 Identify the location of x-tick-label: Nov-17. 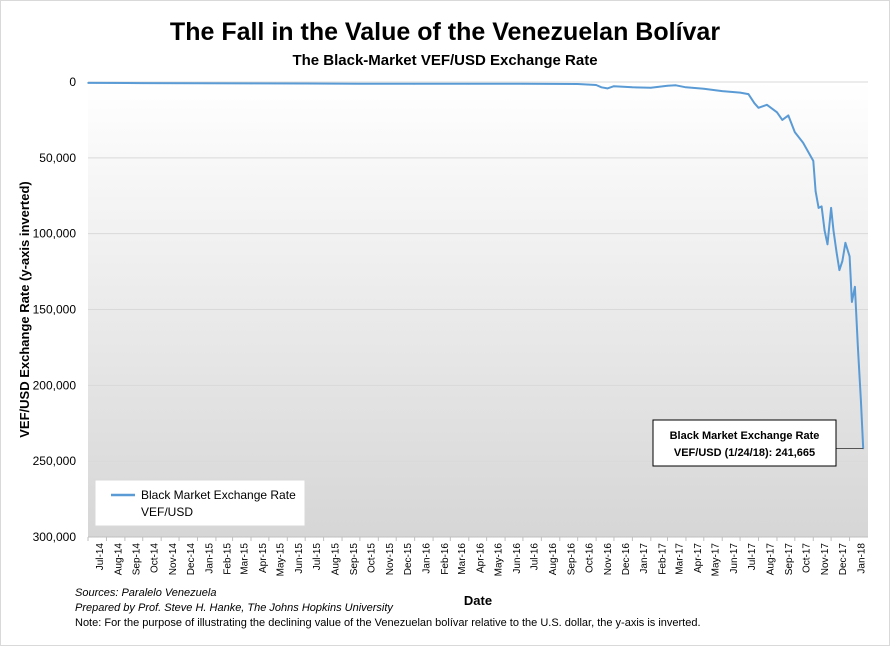
(825, 559).